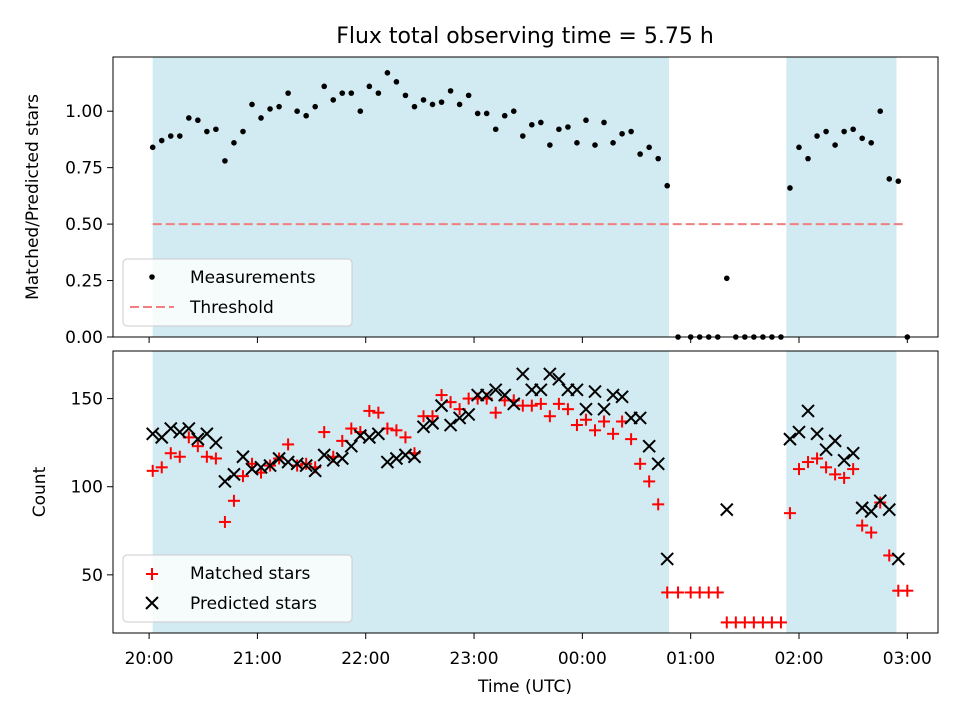  Describe the element at coordinates (33, 197) in the screenshot. I see `top-y-axis-label: Matched/Predicted stars` at that location.